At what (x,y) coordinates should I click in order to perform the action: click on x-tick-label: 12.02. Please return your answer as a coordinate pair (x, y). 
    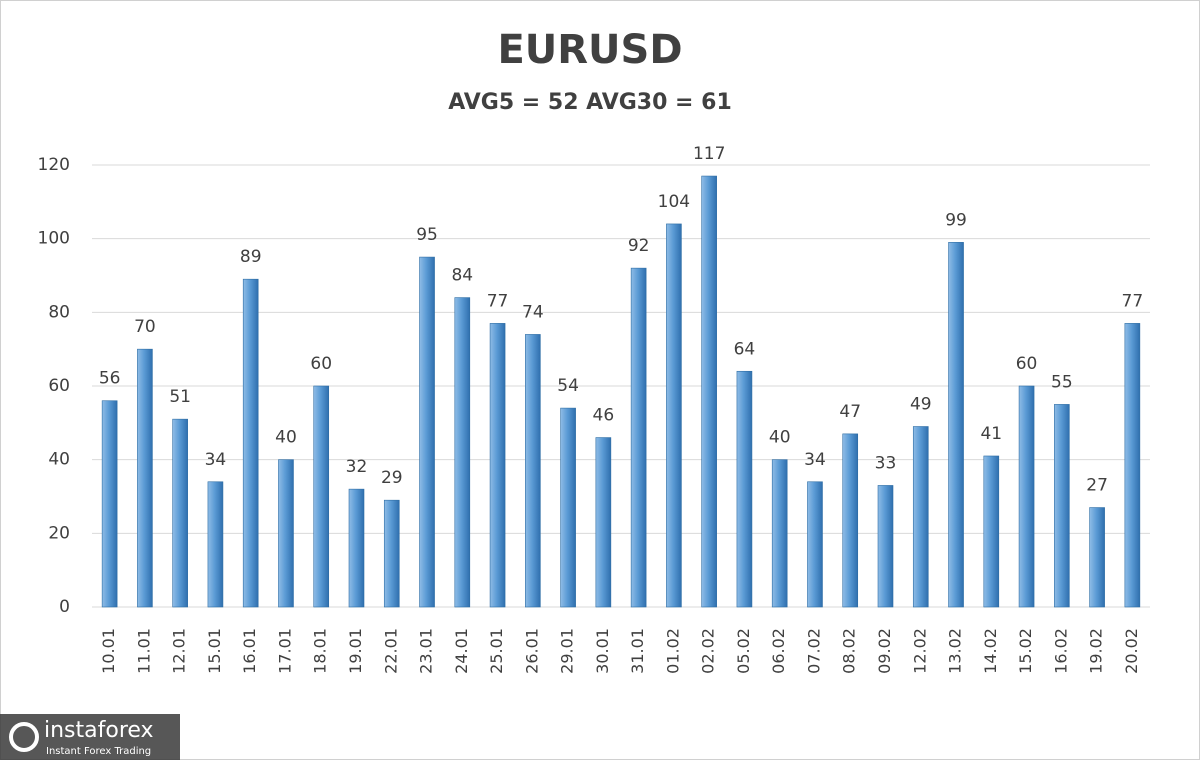
    Looking at the image, I should click on (919, 651).